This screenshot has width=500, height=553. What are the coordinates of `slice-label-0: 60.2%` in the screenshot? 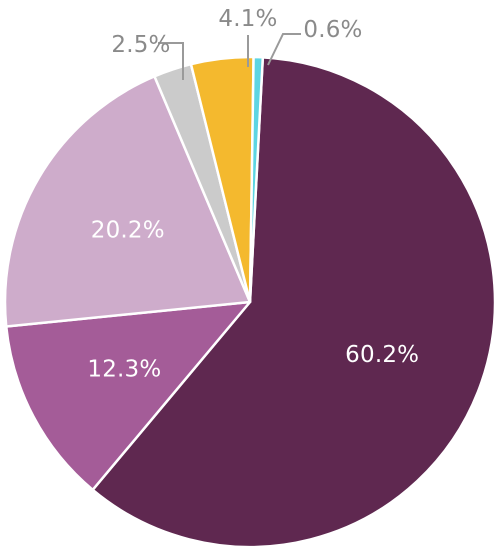 It's located at (382, 355).